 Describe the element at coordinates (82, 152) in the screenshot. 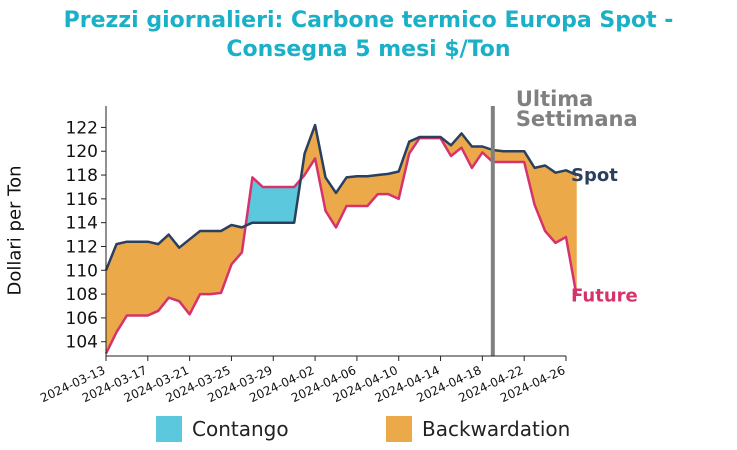

I see `y-tick-label: 120` at that location.